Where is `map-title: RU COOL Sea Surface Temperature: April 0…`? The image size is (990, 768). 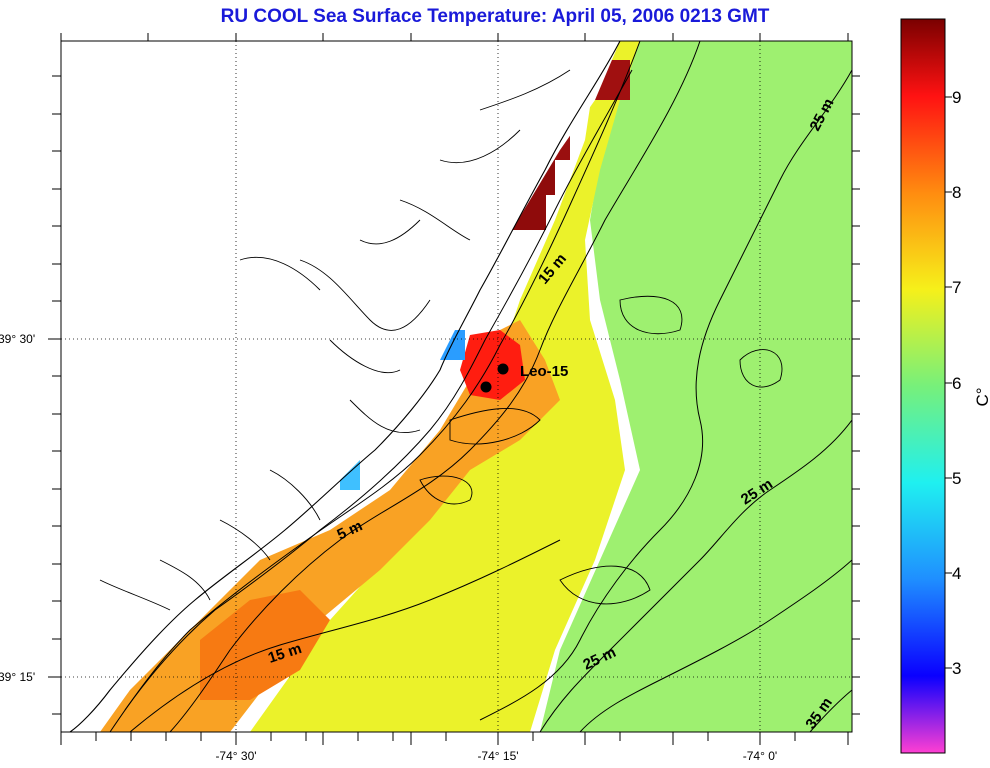
map-title: RU COOL Sea Surface Temperature: April 0… is located at coordinates (495, 16).